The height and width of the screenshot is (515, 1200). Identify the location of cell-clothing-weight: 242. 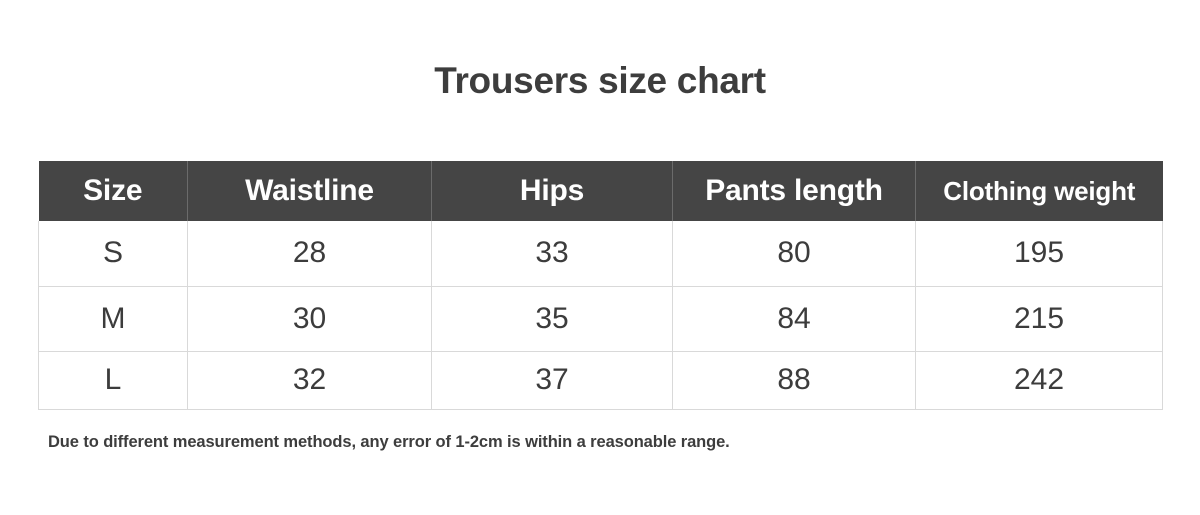
(1039, 380).